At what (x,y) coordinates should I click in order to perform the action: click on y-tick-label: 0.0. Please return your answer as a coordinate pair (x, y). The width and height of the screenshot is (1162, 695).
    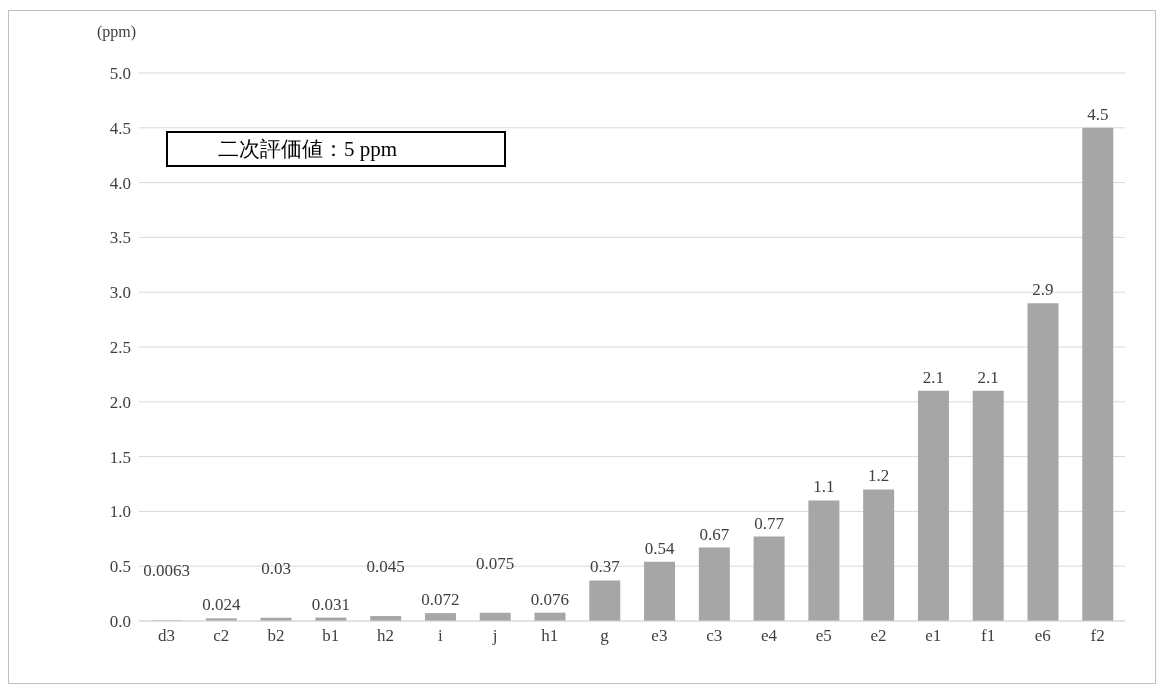
    Looking at the image, I should click on (120, 622).